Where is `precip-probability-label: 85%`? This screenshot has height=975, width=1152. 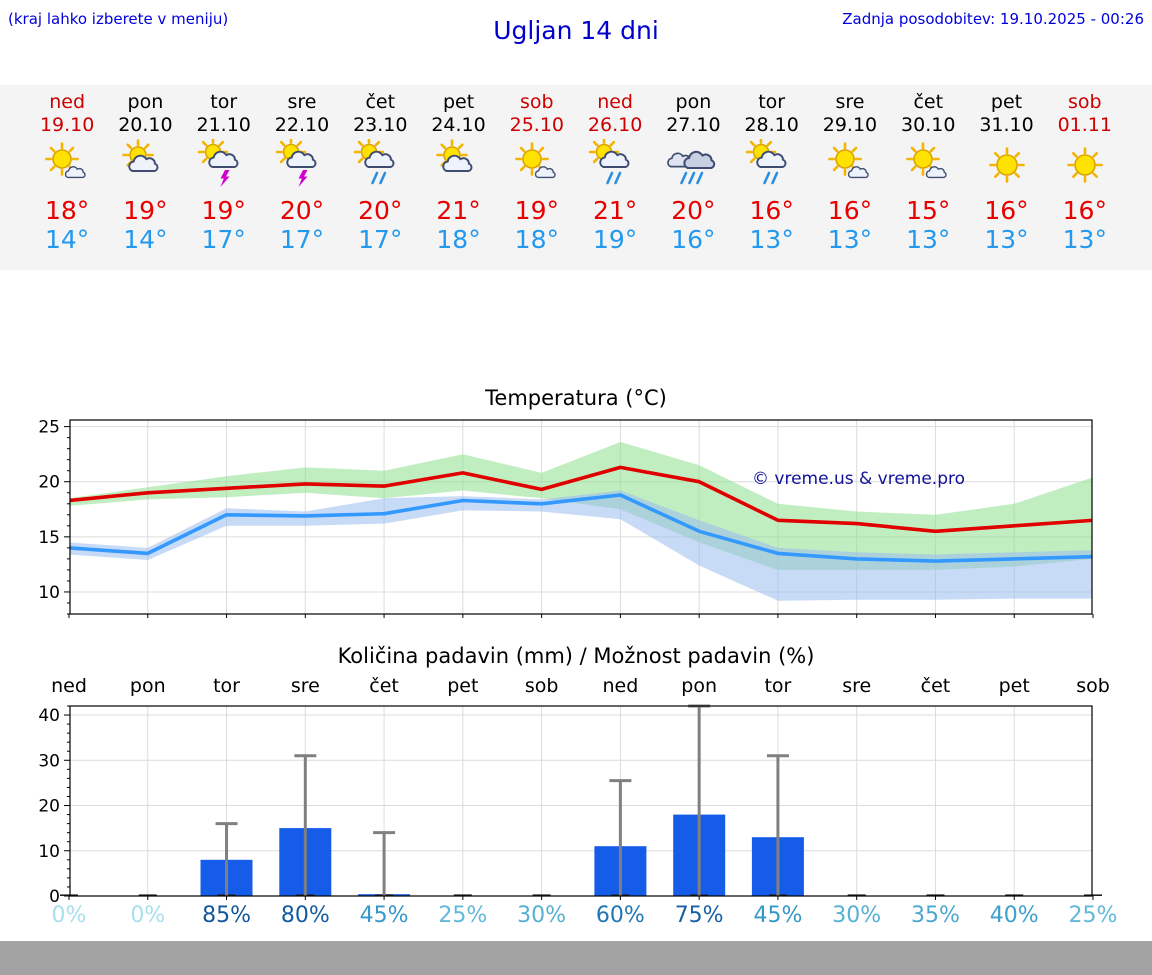
precip-probability-label: 85% is located at coordinates (226, 915).